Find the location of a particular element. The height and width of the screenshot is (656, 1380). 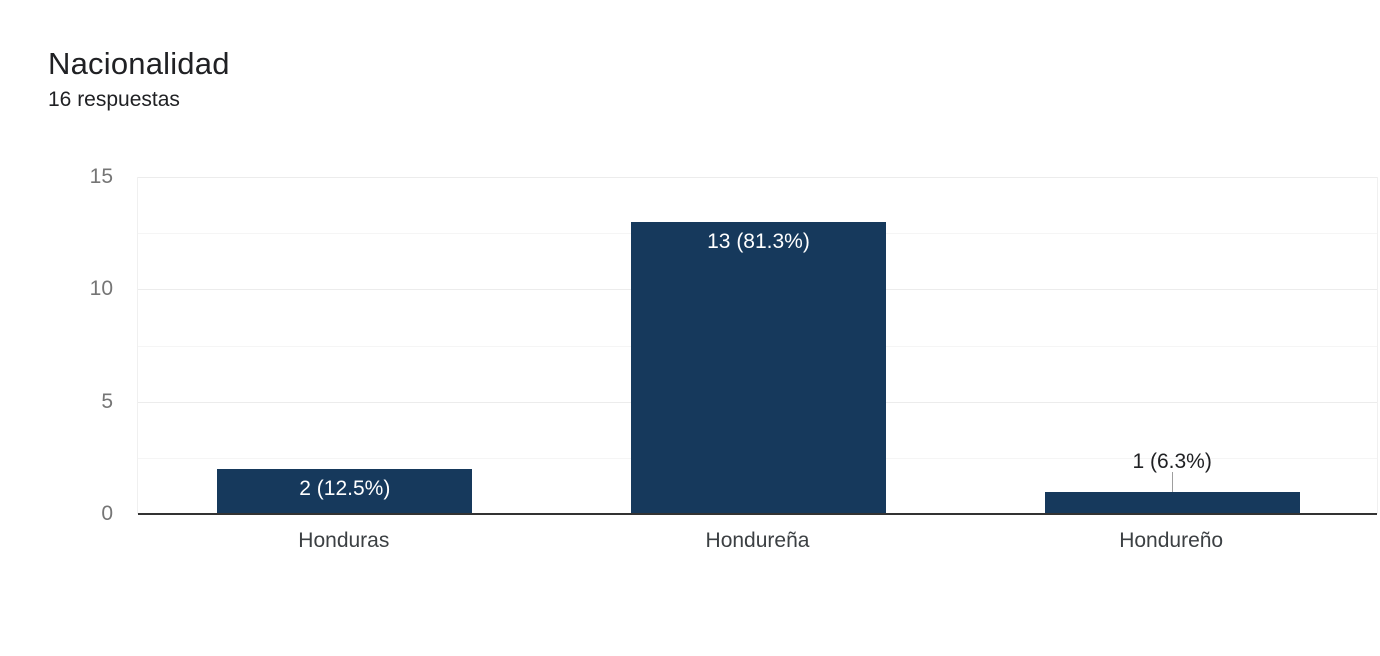

bar-hondureño is located at coordinates (1172, 502).